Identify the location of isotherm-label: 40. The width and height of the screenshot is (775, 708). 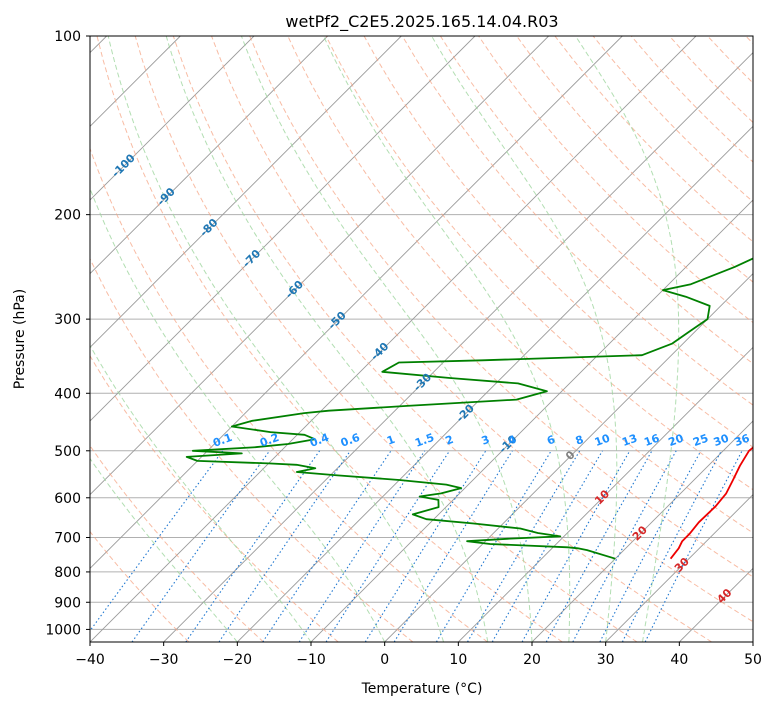
(724, 596).